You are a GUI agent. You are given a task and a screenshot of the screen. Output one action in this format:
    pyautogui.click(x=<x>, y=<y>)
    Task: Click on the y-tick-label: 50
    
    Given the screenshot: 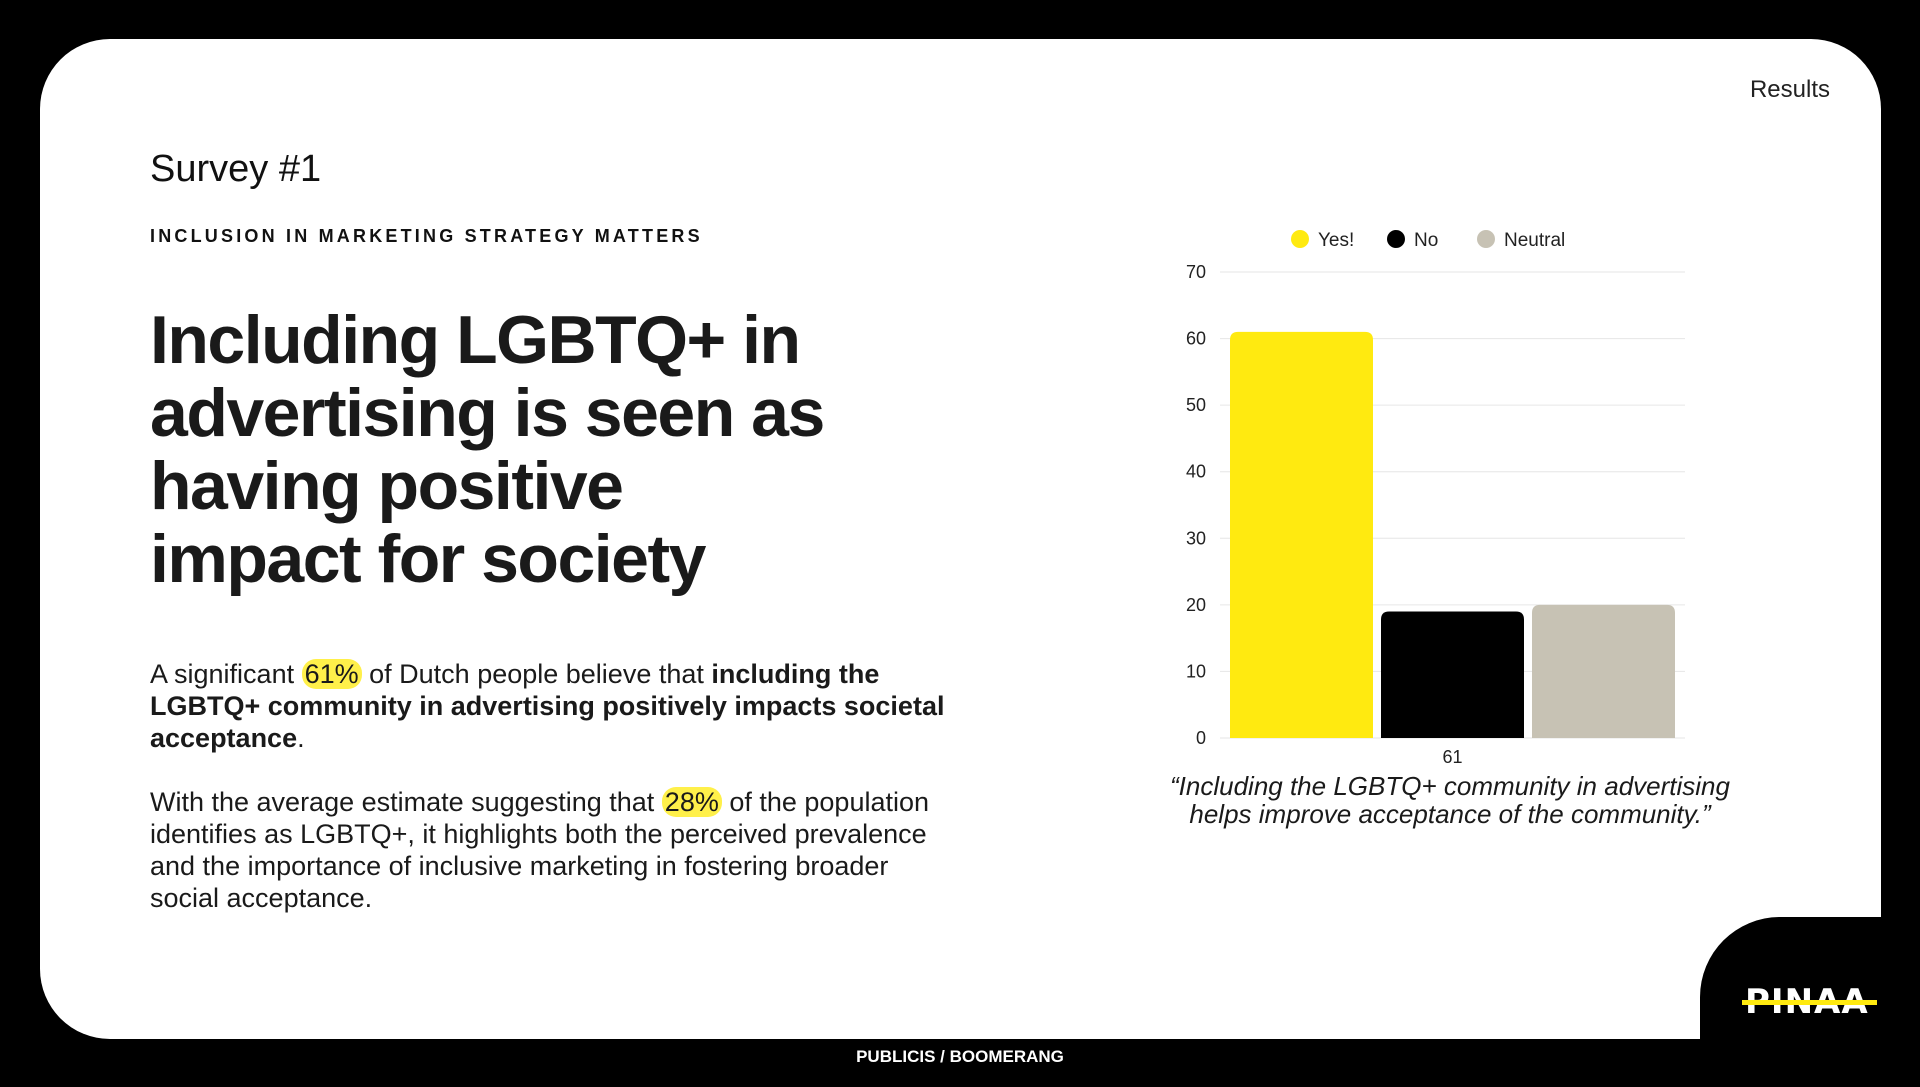 What is the action you would take?
    pyautogui.click(x=1196, y=405)
    